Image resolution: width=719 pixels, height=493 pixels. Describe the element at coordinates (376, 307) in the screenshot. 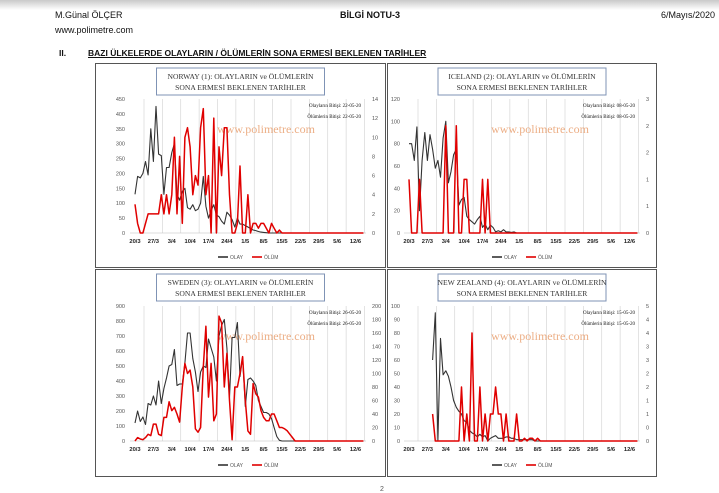

I see `y-right-tick-label: 200` at that location.